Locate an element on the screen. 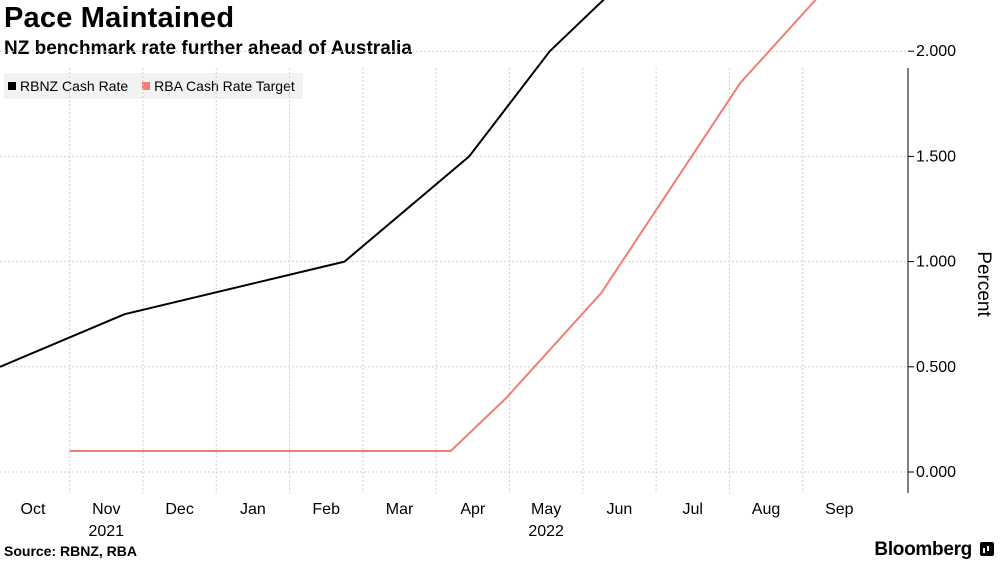 This screenshot has height=563, width=1000. x-tick-label: Jun is located at coordinates (620, 509).